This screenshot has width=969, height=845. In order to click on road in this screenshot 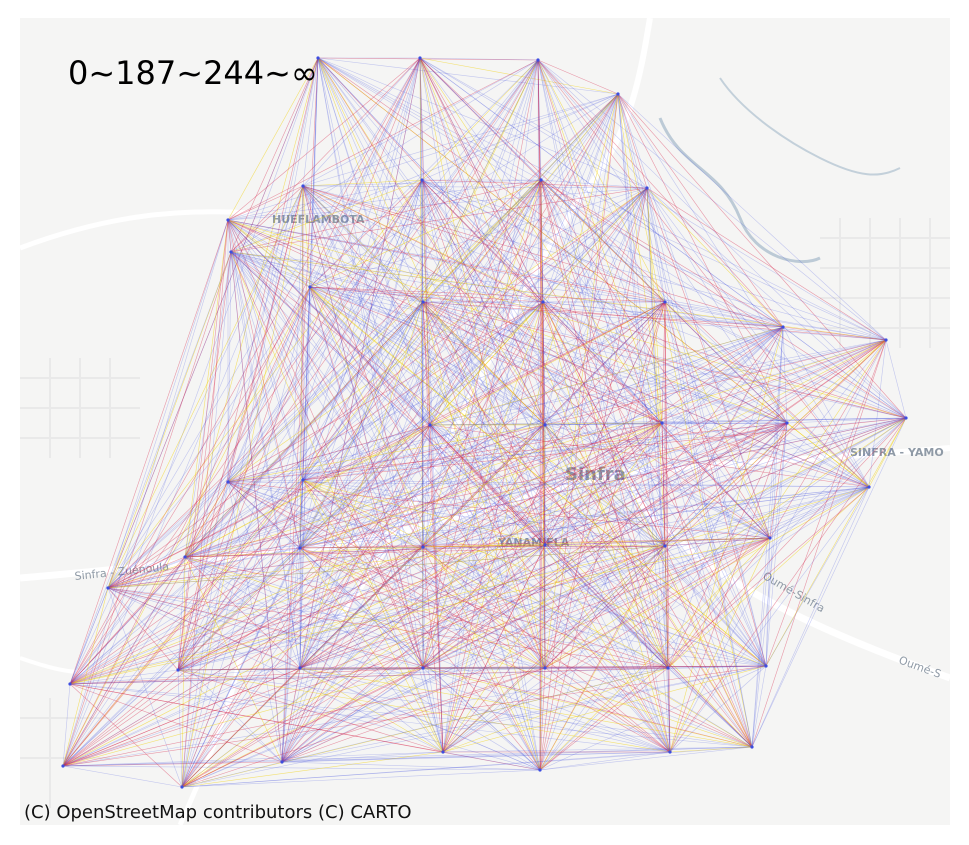, I will do `click(135, 230)`.